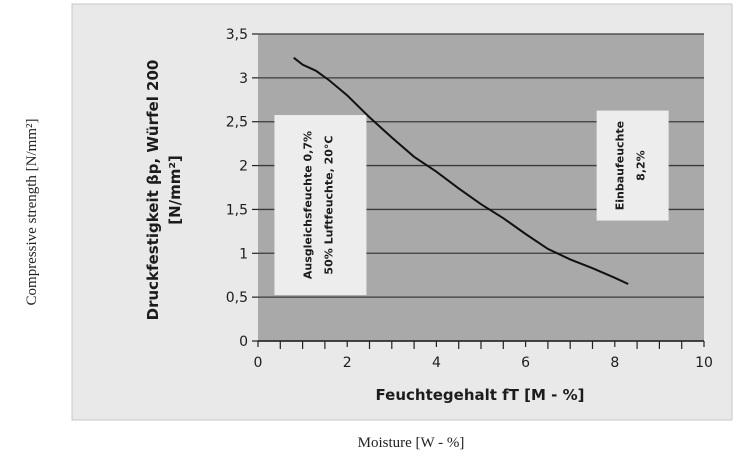 This screenshot has width=736, height=458. What do you see at coordinates (525, 363) in the screenshot?
I see `x-tick-label: 6` at bounding box center [525, 363].